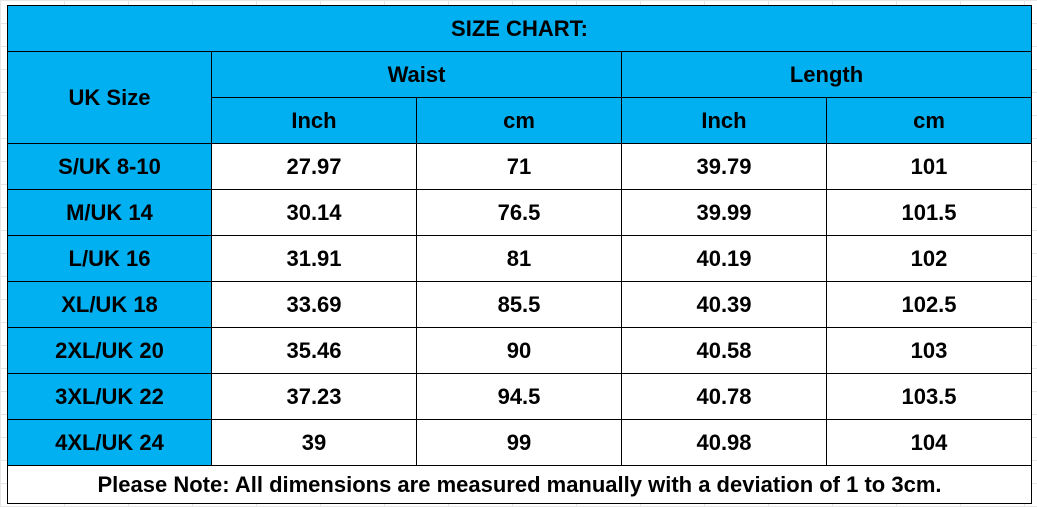 The height and width of the screenshot is (507, 1037). Describe the element at coordinates (929, 442) in the screenshot. I see `value-cell: 104` at that location.